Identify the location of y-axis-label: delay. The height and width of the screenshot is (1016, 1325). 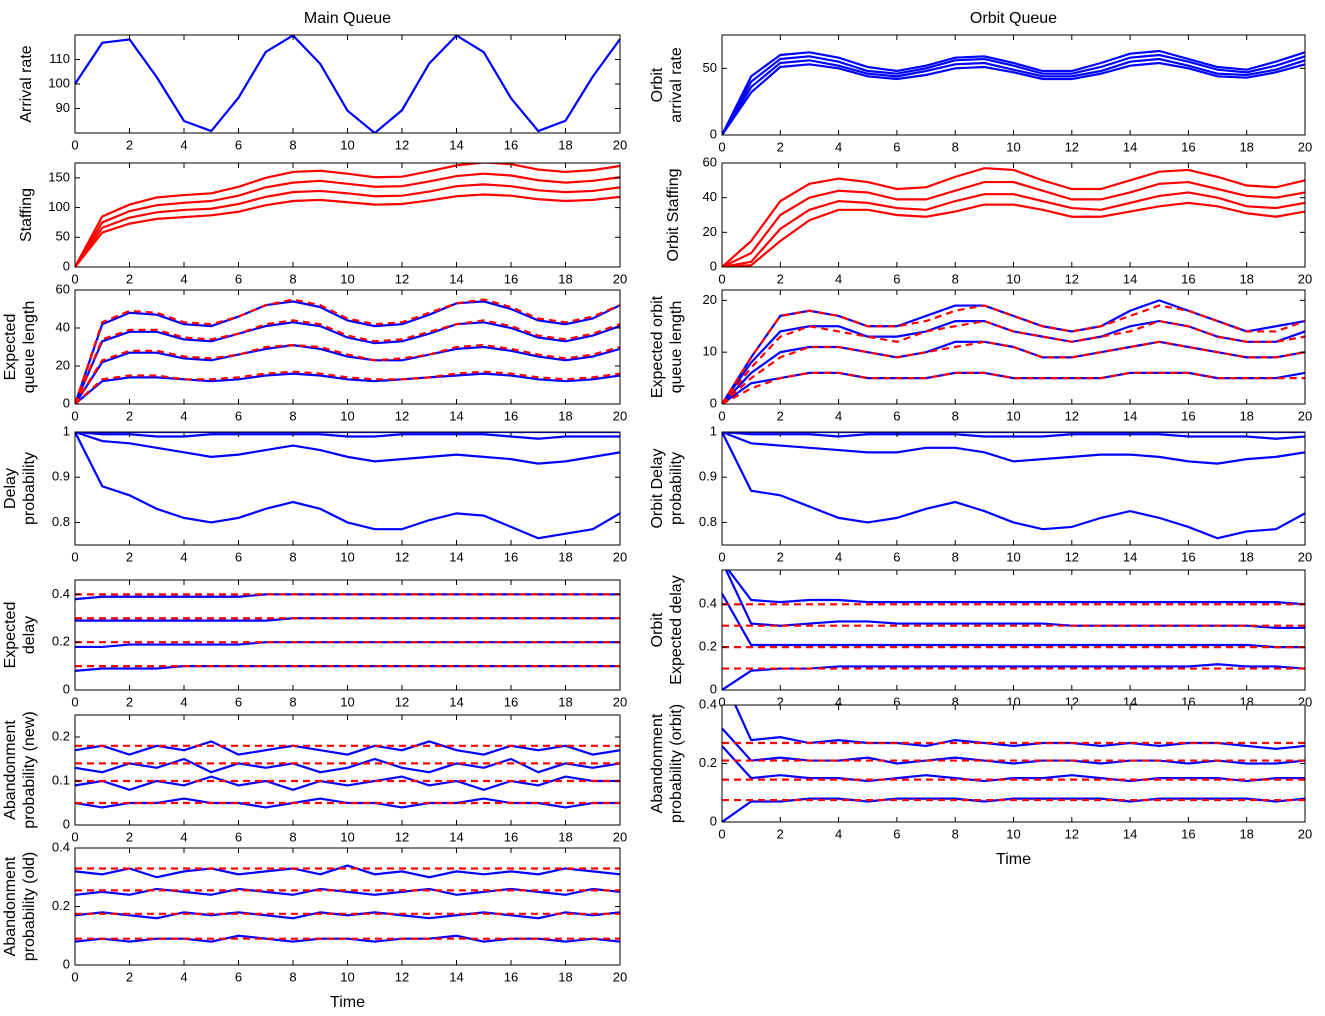
(29, 635).